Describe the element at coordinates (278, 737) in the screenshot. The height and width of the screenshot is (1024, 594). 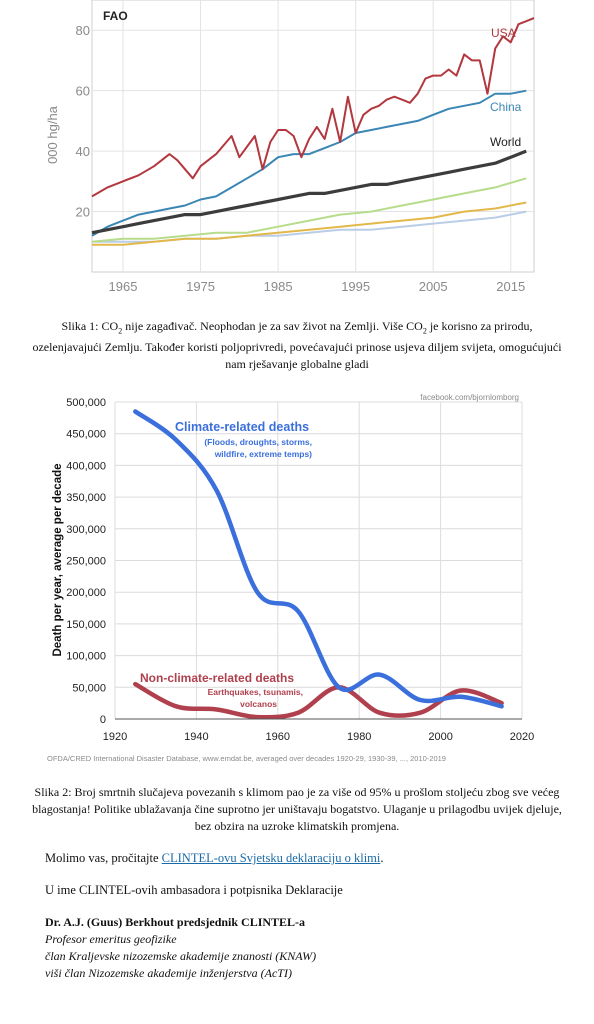
I see `x-tick-label: 1960` at that location.